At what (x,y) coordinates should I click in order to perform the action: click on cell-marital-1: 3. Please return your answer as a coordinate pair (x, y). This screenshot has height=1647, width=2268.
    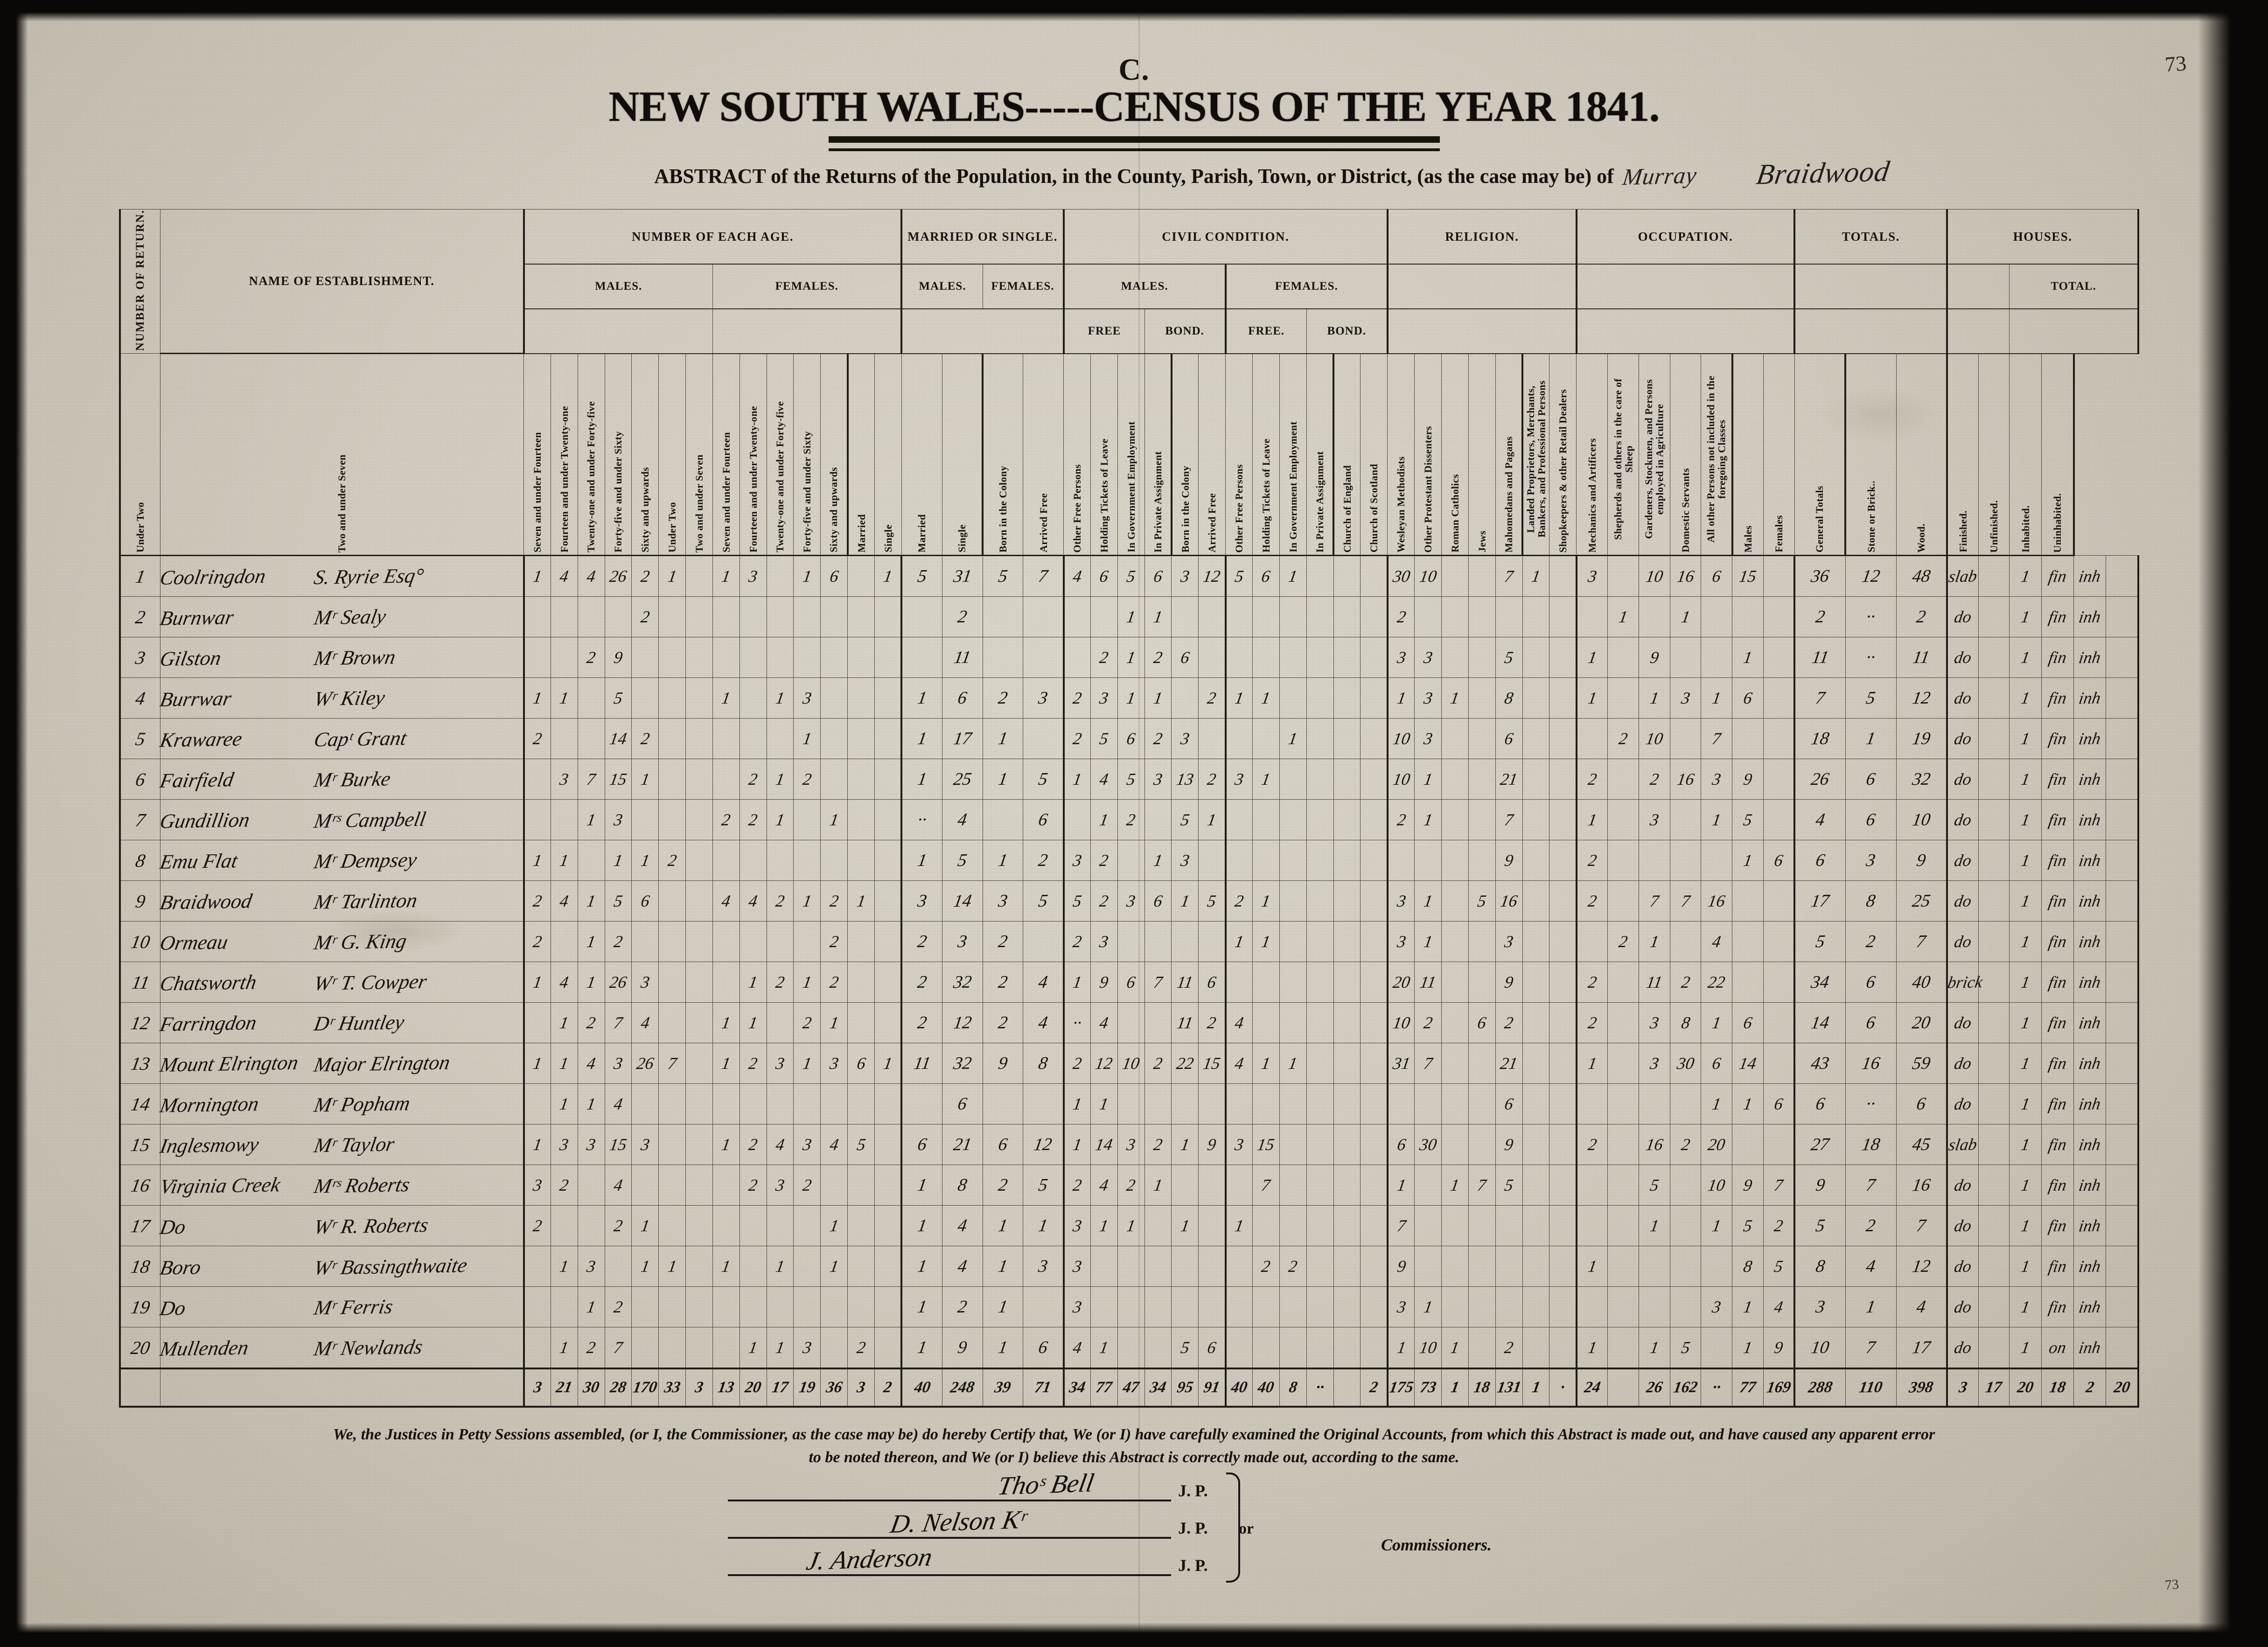
    Looking at the image, I should click on (962, 942).